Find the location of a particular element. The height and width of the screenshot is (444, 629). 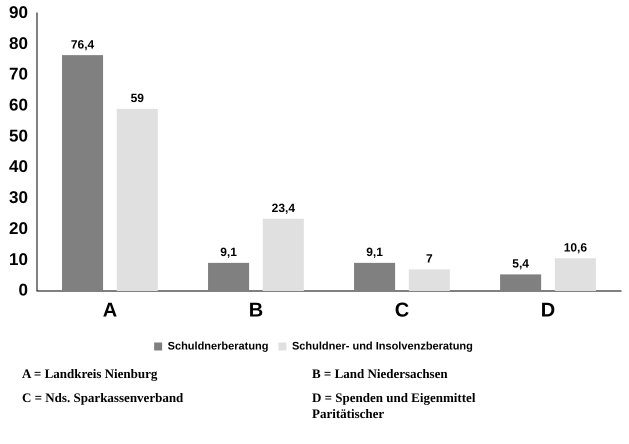

y-tick-label: 90 is located at coordinates (18, 12).